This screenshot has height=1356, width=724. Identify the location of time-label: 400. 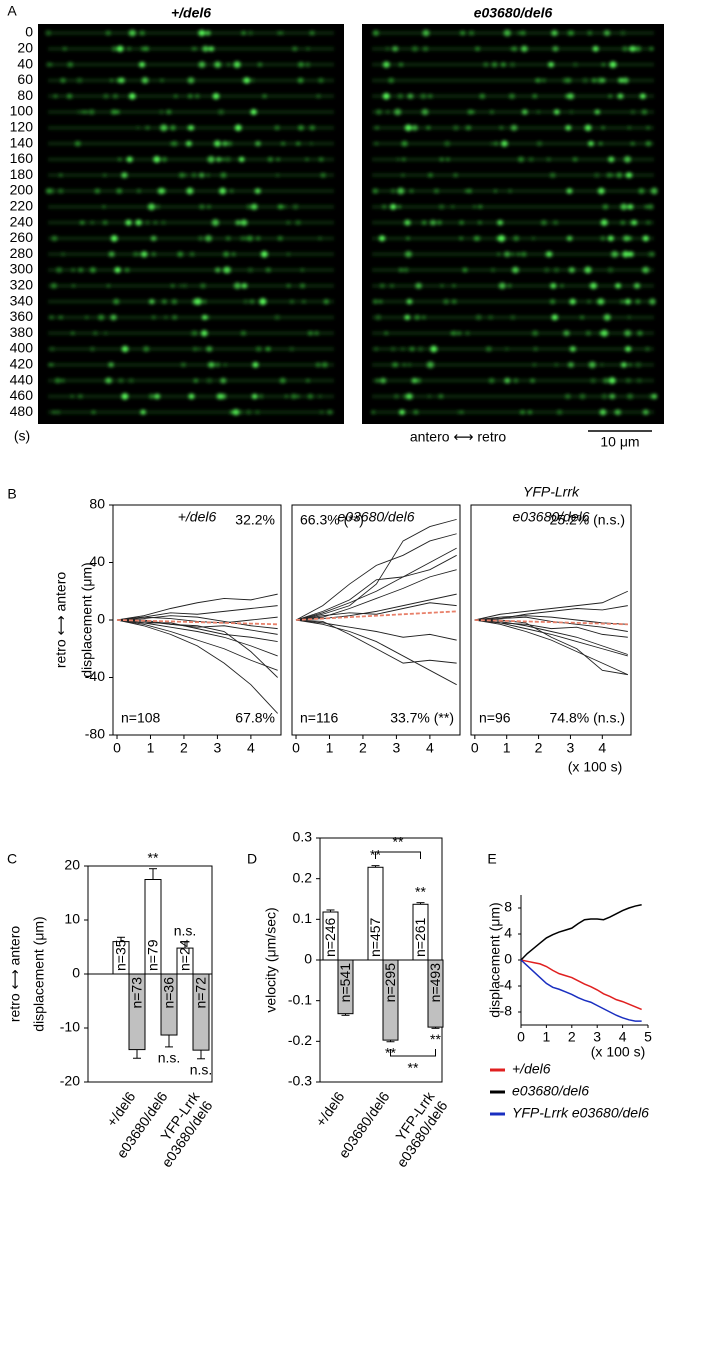
(22, 348).